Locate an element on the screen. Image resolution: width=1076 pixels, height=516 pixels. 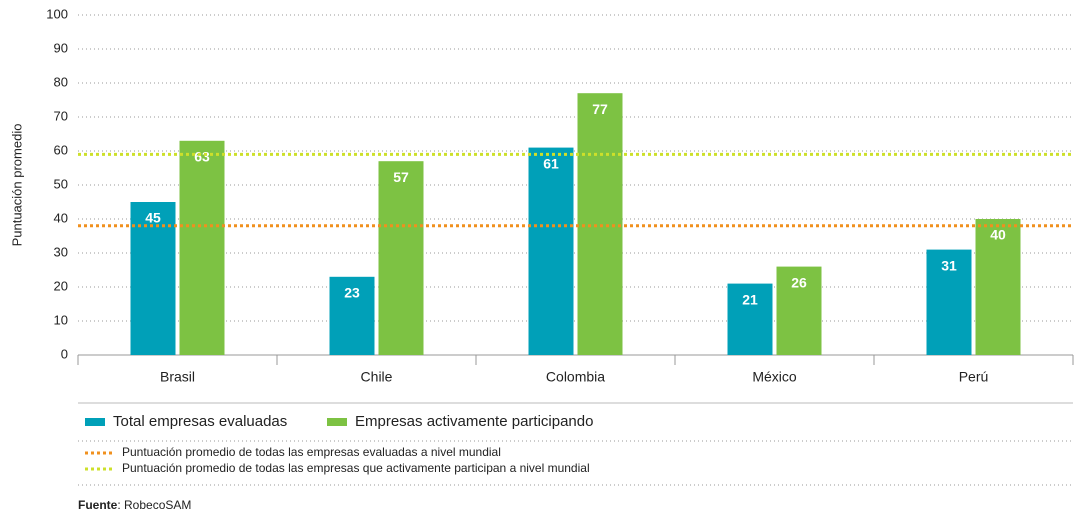
source-text: : RobecoSAM is located at coordinates (154, 505).